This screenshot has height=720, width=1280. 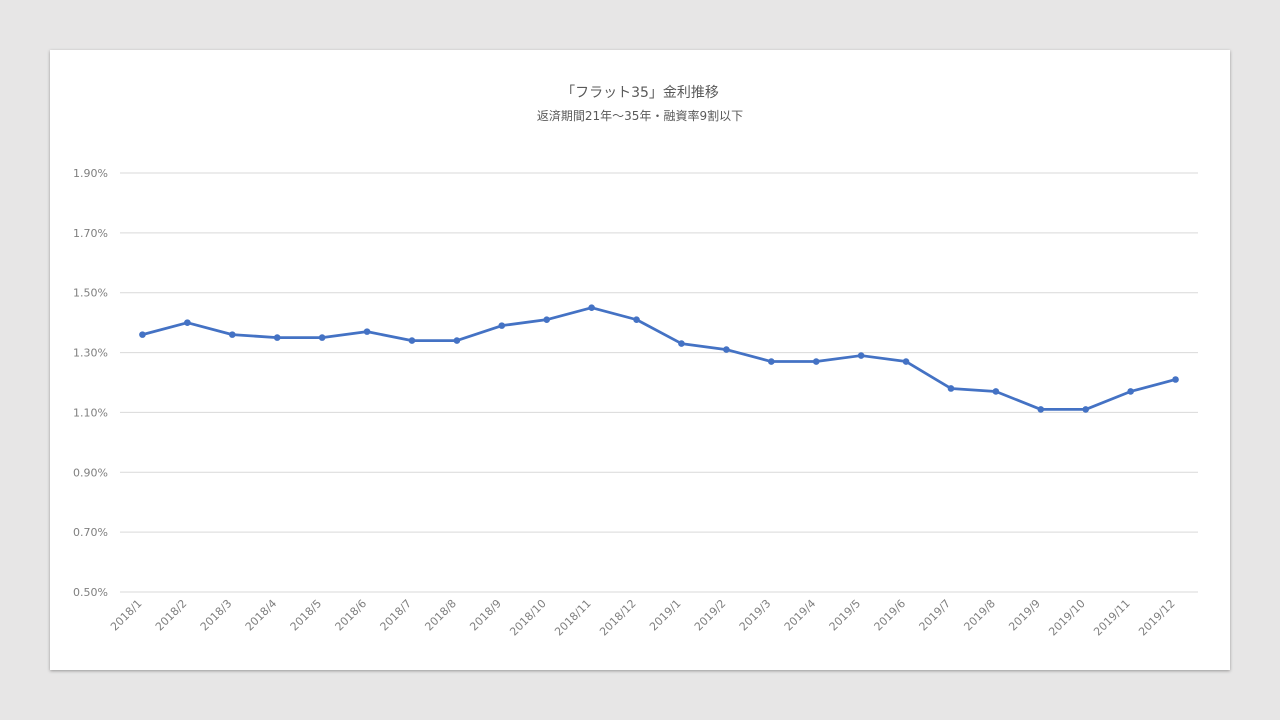 I want to click on x-tick-label: 2018/4, so click(x=261, y=615).